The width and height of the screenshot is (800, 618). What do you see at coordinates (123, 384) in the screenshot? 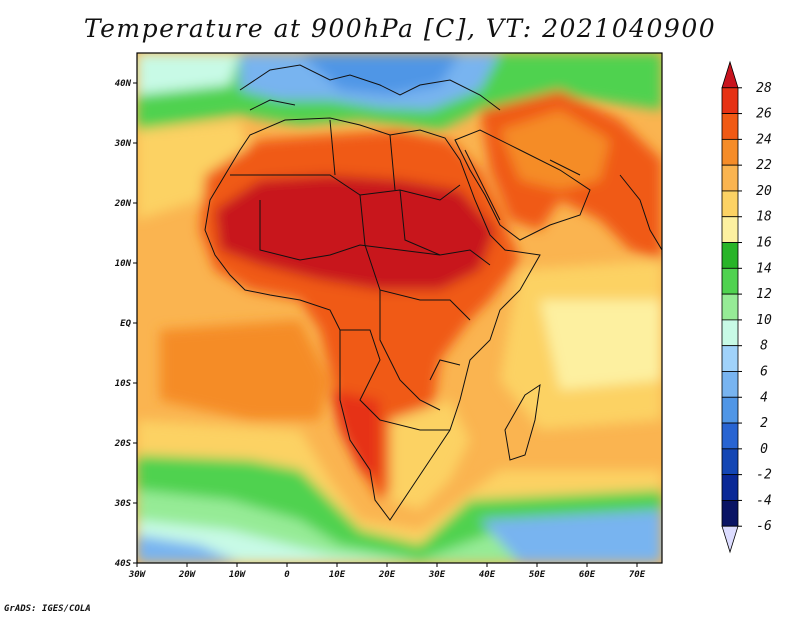
I see `lat-tick-label: 10S` at bounding box center [123, 384].